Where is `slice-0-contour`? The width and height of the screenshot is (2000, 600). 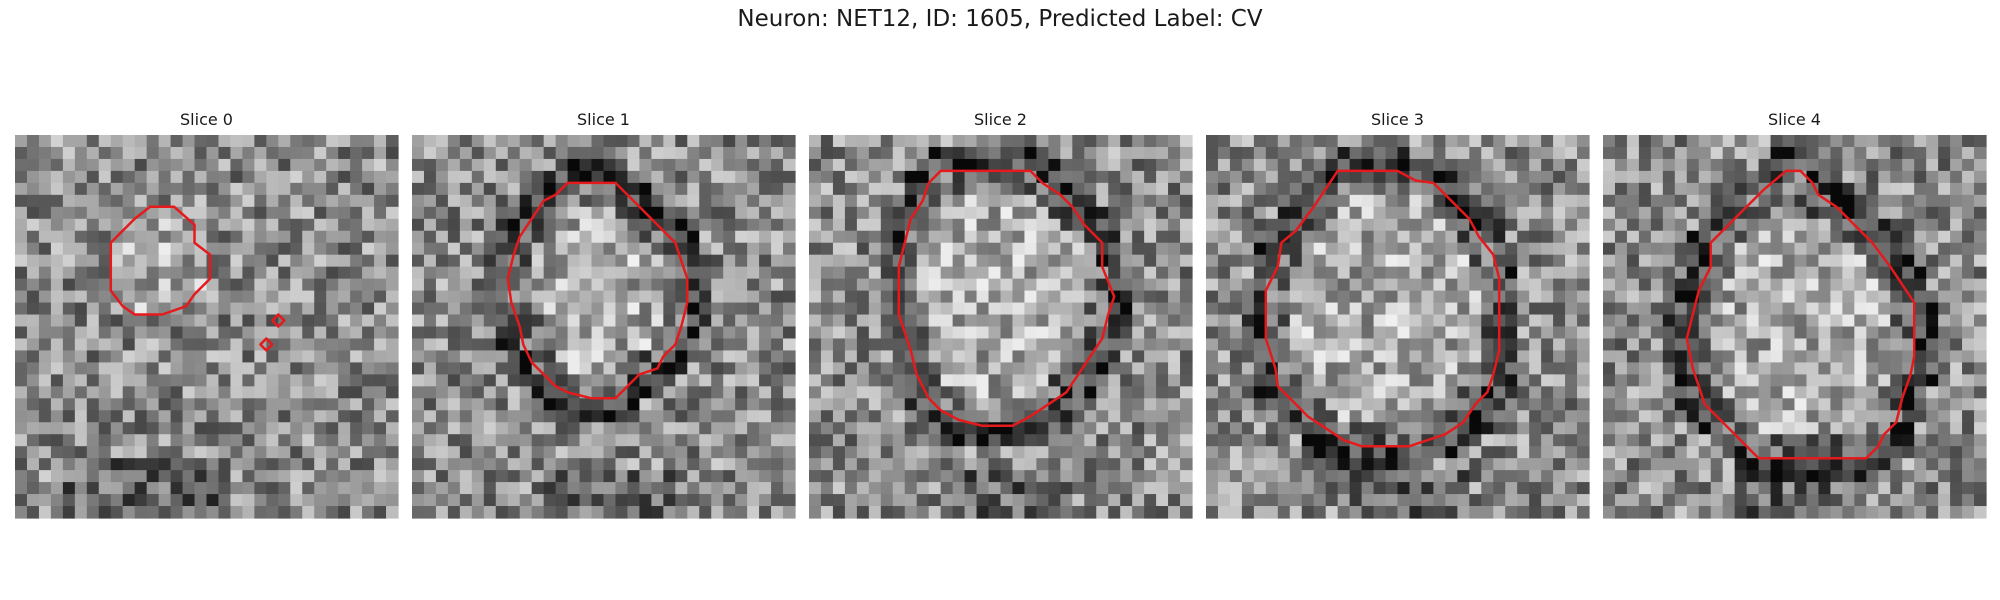
slice-0-contour is located at coordinates (160, 260).